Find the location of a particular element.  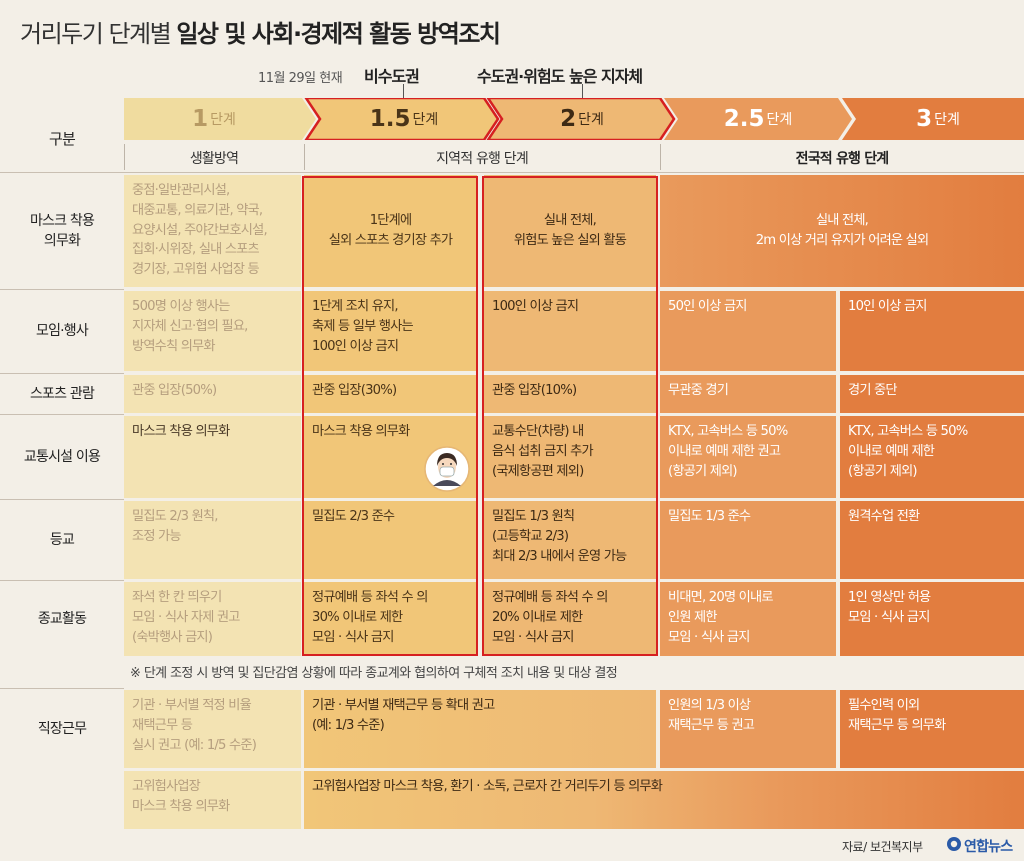

stage-arrow-bar is located at coordinates (574, 119).